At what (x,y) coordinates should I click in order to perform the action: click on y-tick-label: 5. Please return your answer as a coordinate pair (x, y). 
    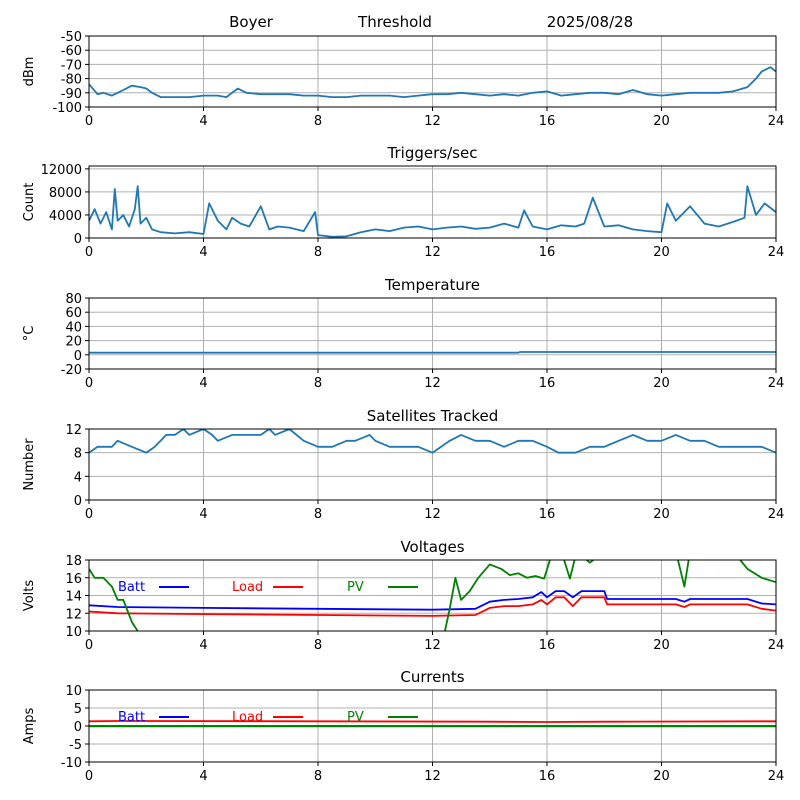
    Looking at the image, I should click on (78, 709).